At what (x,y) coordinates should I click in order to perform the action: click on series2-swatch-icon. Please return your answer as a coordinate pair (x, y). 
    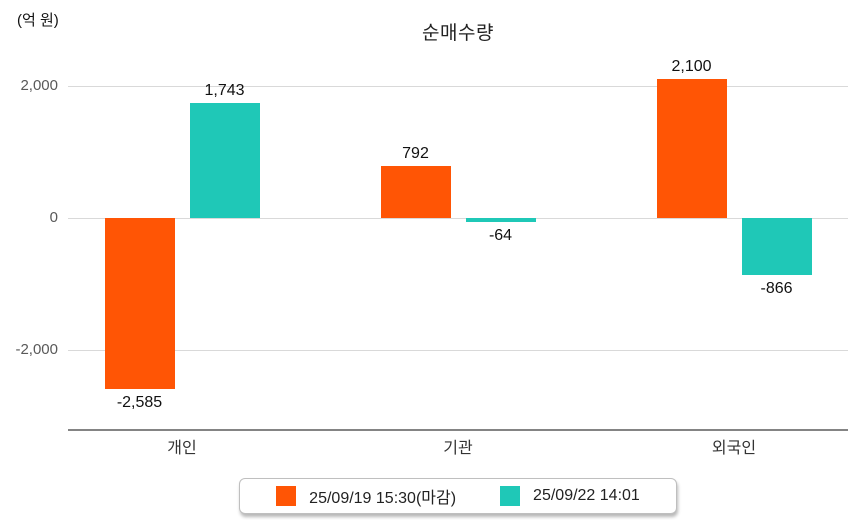
    Looking at the image, I should click on (510, 496).